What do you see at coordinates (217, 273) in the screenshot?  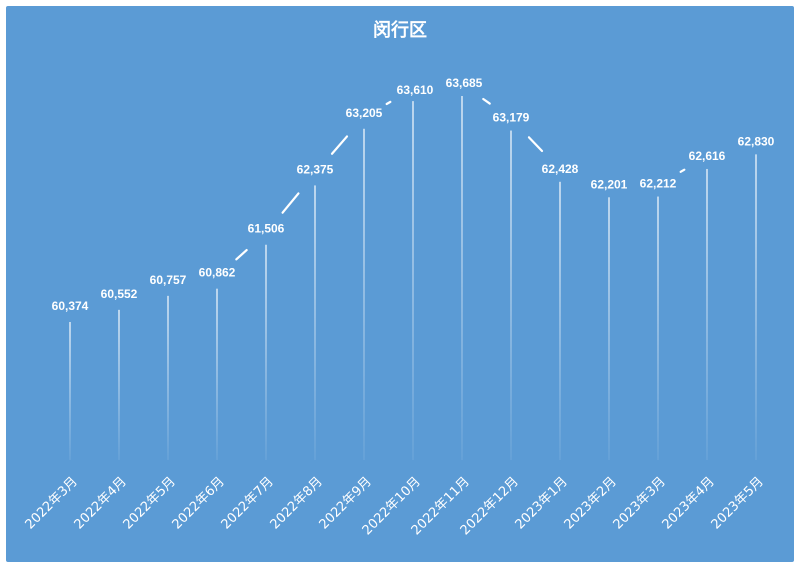 I see `data-label: 60,862` at bounding box center [217, 273].